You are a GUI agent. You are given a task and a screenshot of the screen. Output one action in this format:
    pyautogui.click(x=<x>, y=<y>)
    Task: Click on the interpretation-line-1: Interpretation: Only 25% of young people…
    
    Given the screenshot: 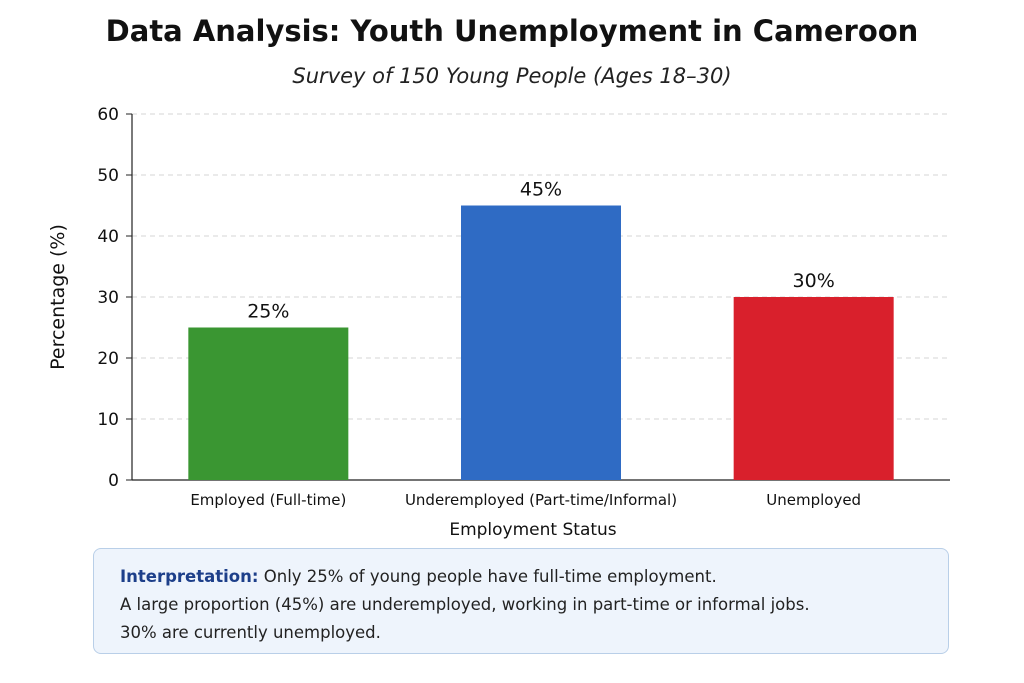 What is the action you would take?
    pyautogui.click(x=521, y=577)
    